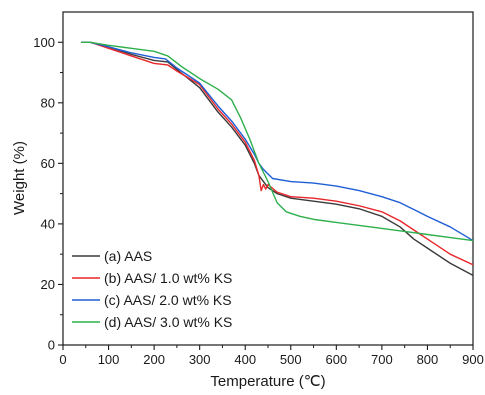 The height and width of the screenshot is (395, 485). Describe the element at coordinates (62, 359) in the screenshot. I see `x-tick-label: 0` at that location.